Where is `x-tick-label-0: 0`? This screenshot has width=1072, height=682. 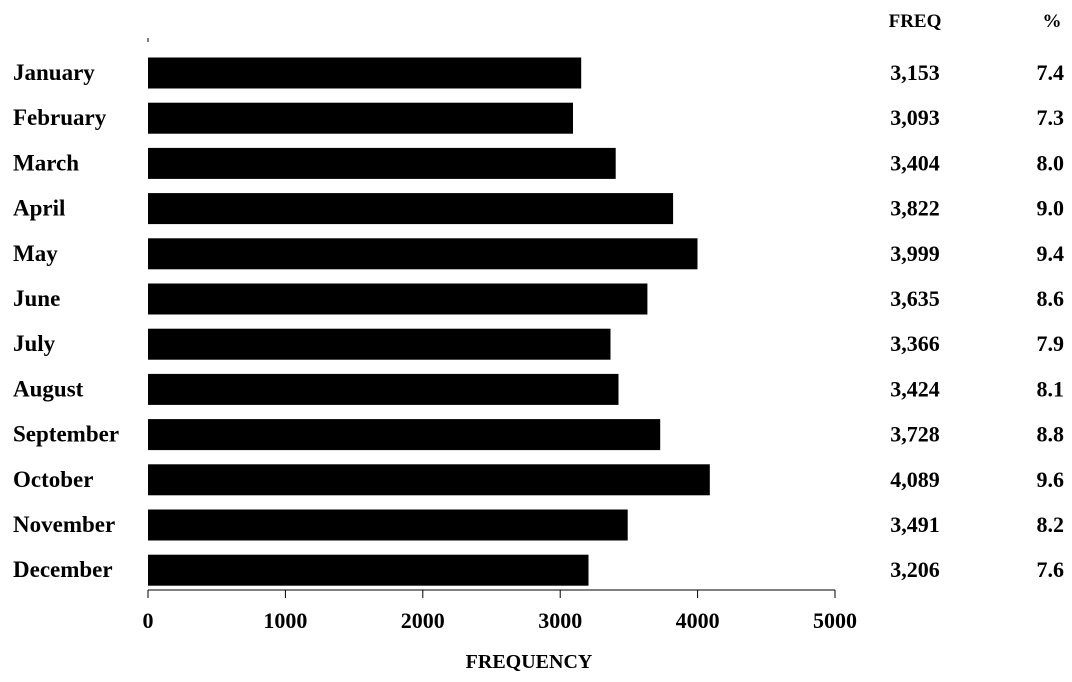
x-tick-label-0: 0 is located at coordinates (148, 620).